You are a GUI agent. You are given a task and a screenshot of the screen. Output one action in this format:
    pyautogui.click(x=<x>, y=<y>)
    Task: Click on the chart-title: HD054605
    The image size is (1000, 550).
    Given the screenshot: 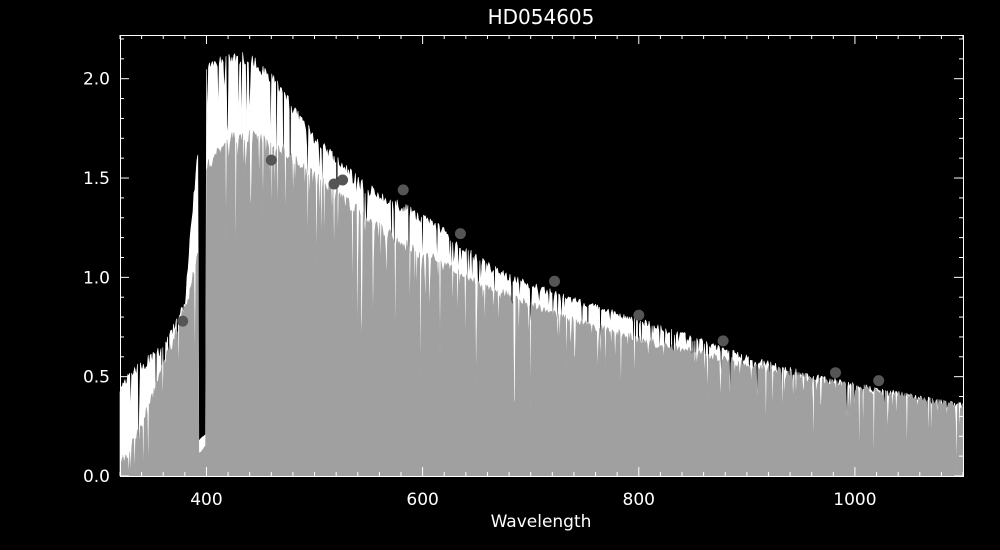 What is the action you would take?
    pyautogui.click(x=541, y=17)
    